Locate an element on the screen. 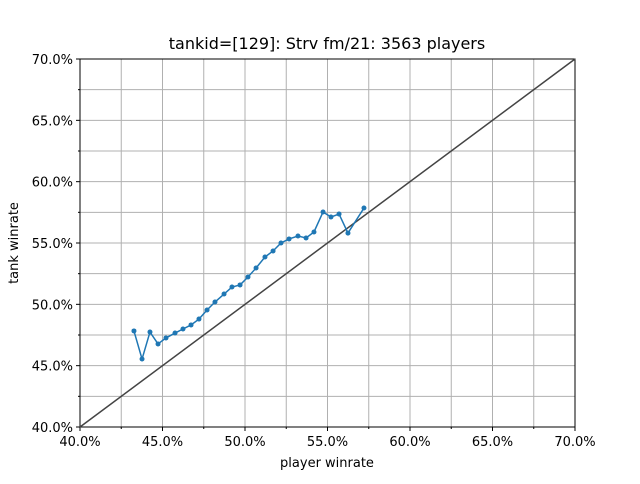  x-axis-label: player winrate is located at coordinates (327, 463).